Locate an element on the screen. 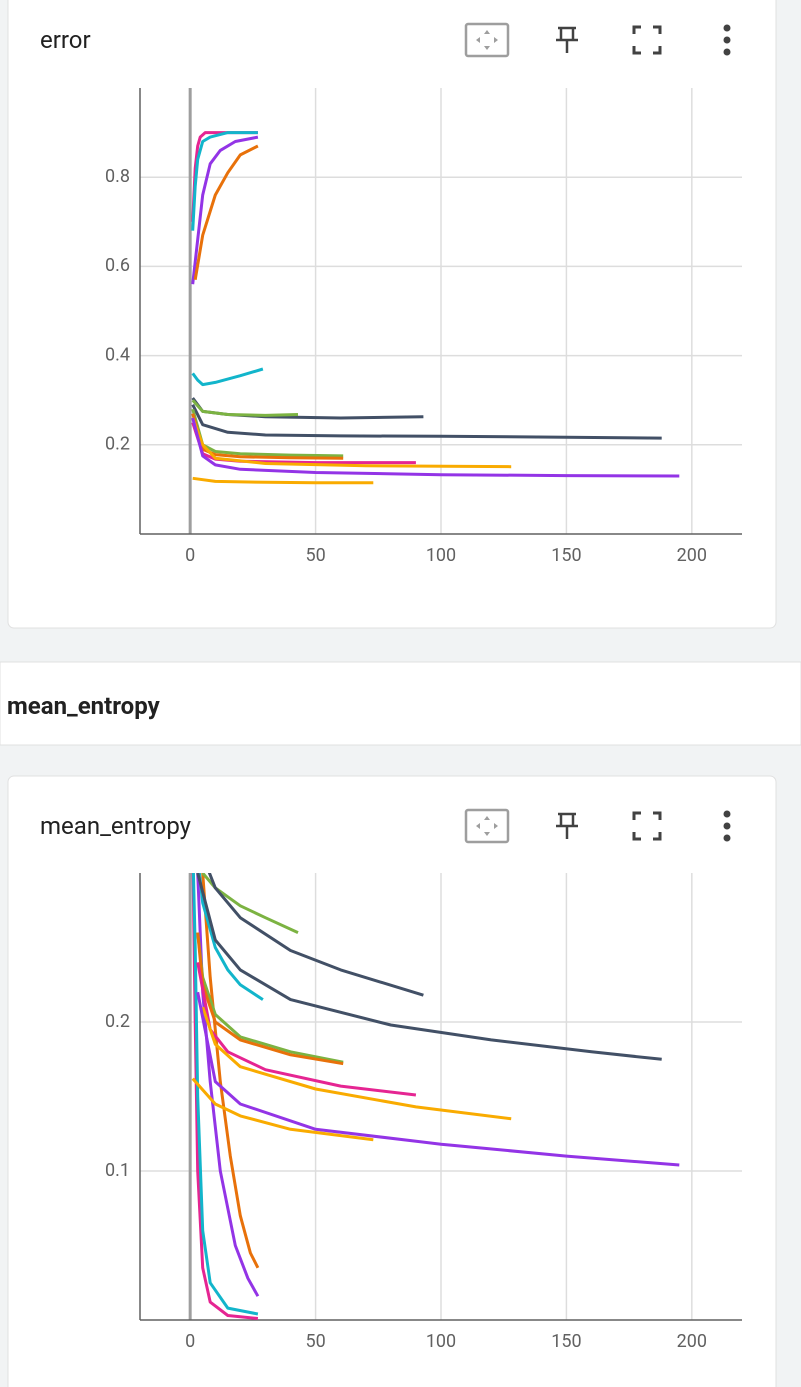  section-title: mean_entropy is located at coordinates (84, 706).